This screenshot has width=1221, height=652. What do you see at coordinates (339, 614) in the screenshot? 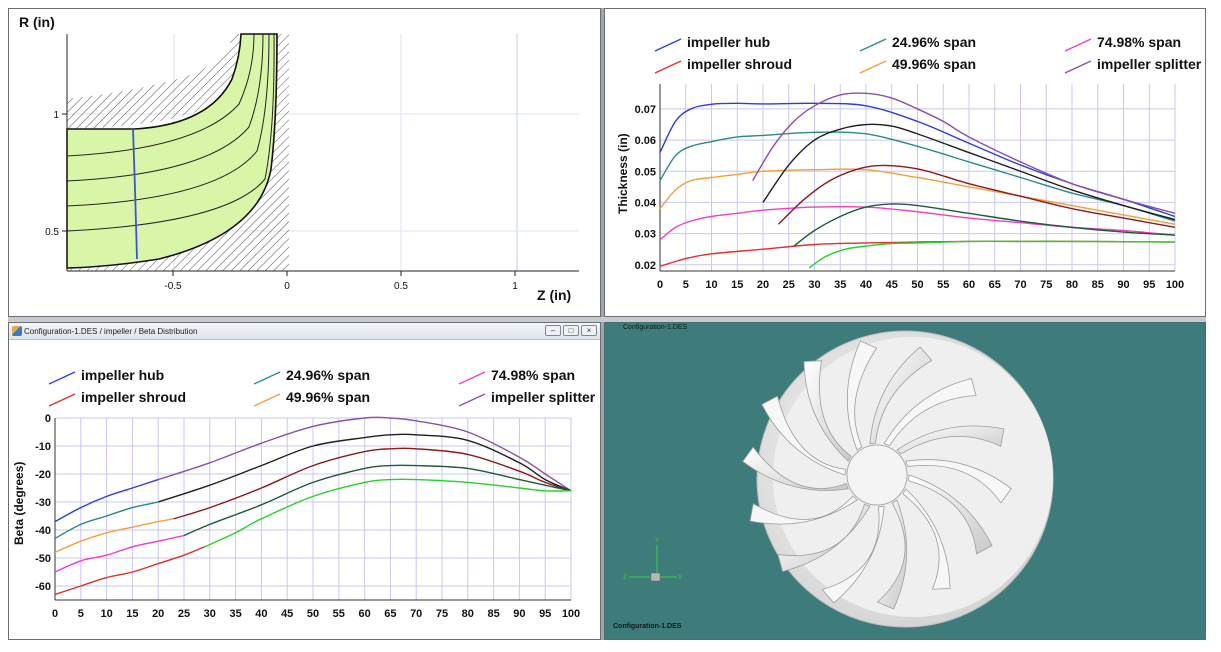
I see `be-x-tick: 55` at bounding box center [339, 614].